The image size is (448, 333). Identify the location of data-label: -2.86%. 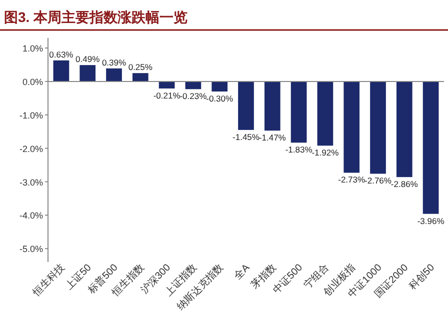
(404, 184).